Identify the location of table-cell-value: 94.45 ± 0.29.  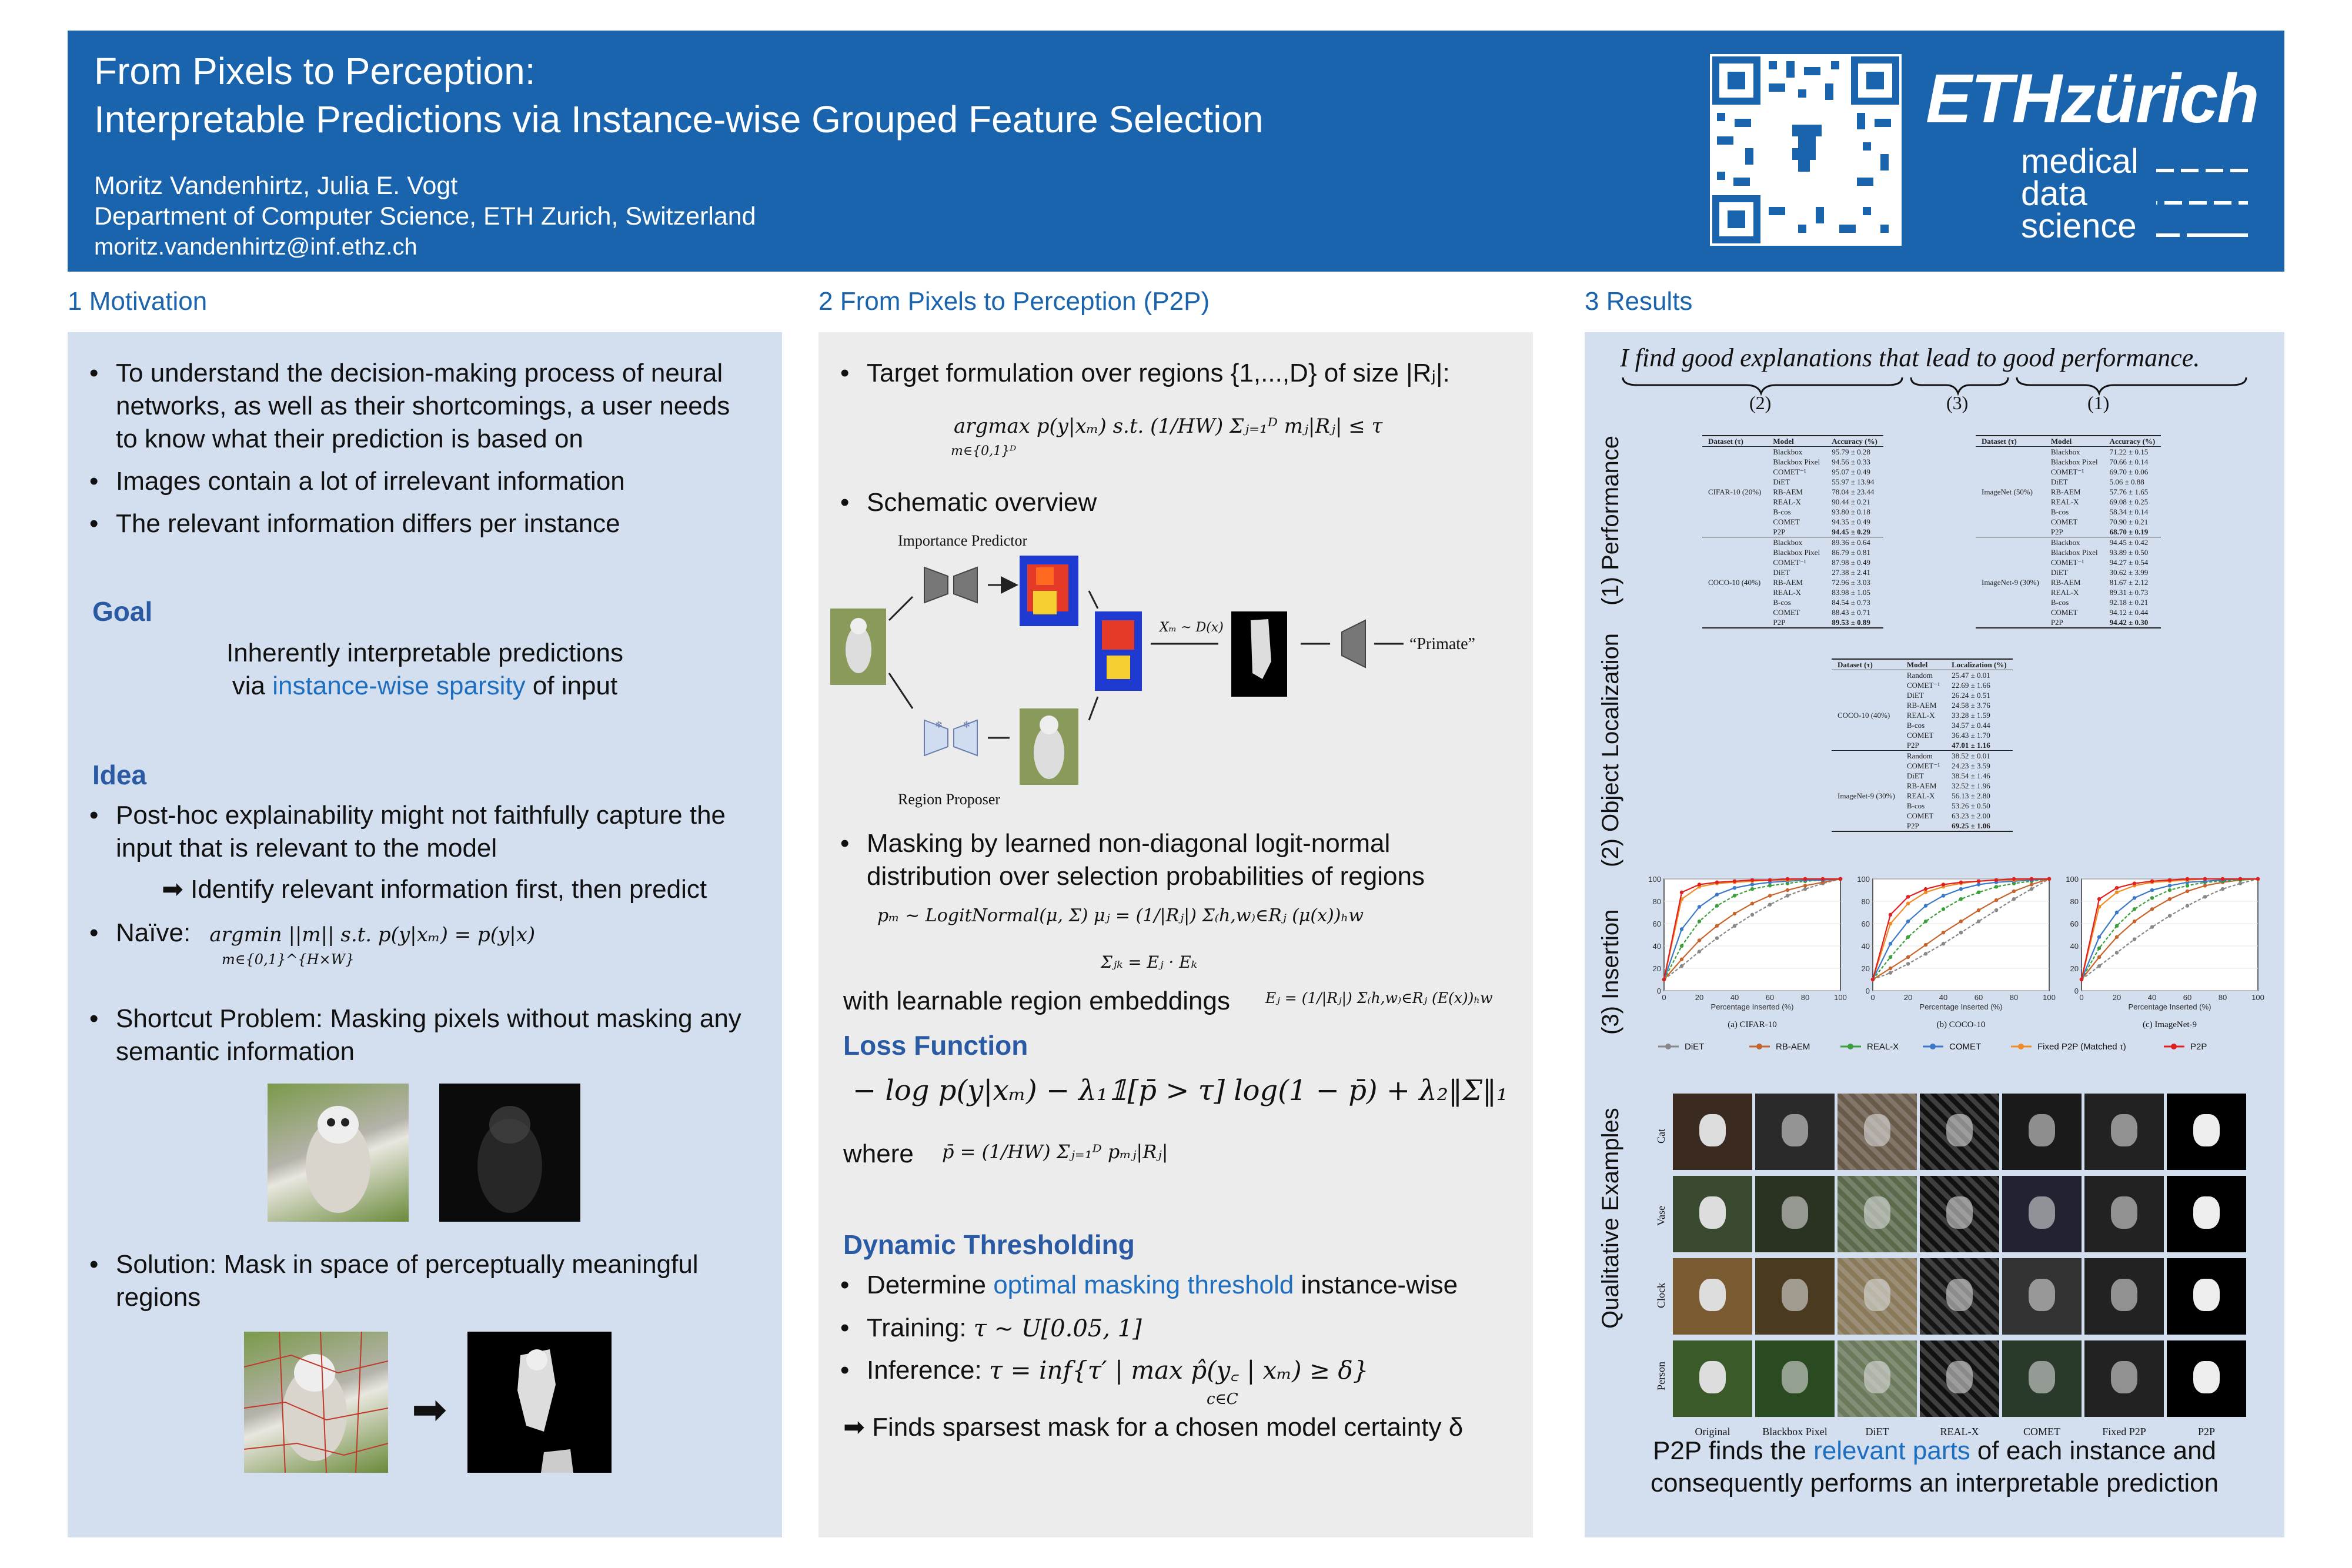
(1851, 531).